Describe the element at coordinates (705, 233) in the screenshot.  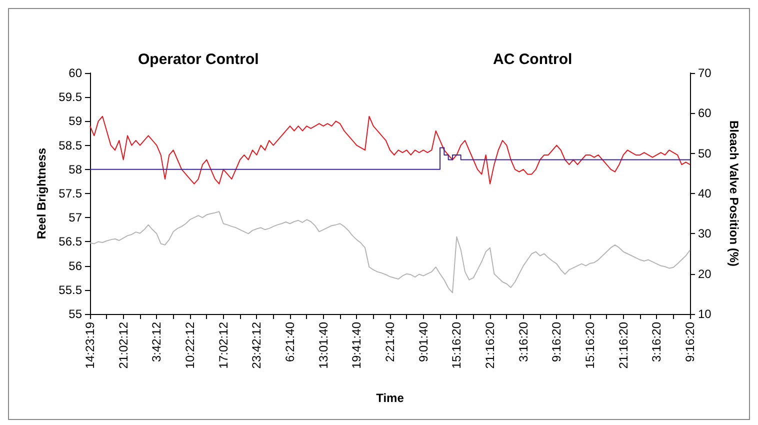
I see `y2-tick-label: 30` at that location.